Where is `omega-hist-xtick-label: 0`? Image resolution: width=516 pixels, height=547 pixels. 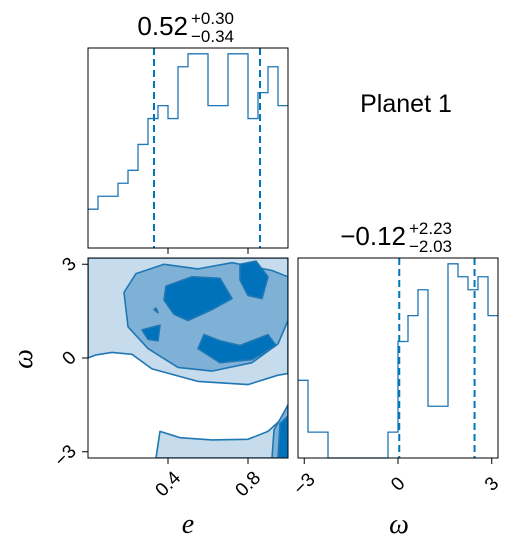
omega-hist-xtick-label: 0 is located at coordinates (398, 484).